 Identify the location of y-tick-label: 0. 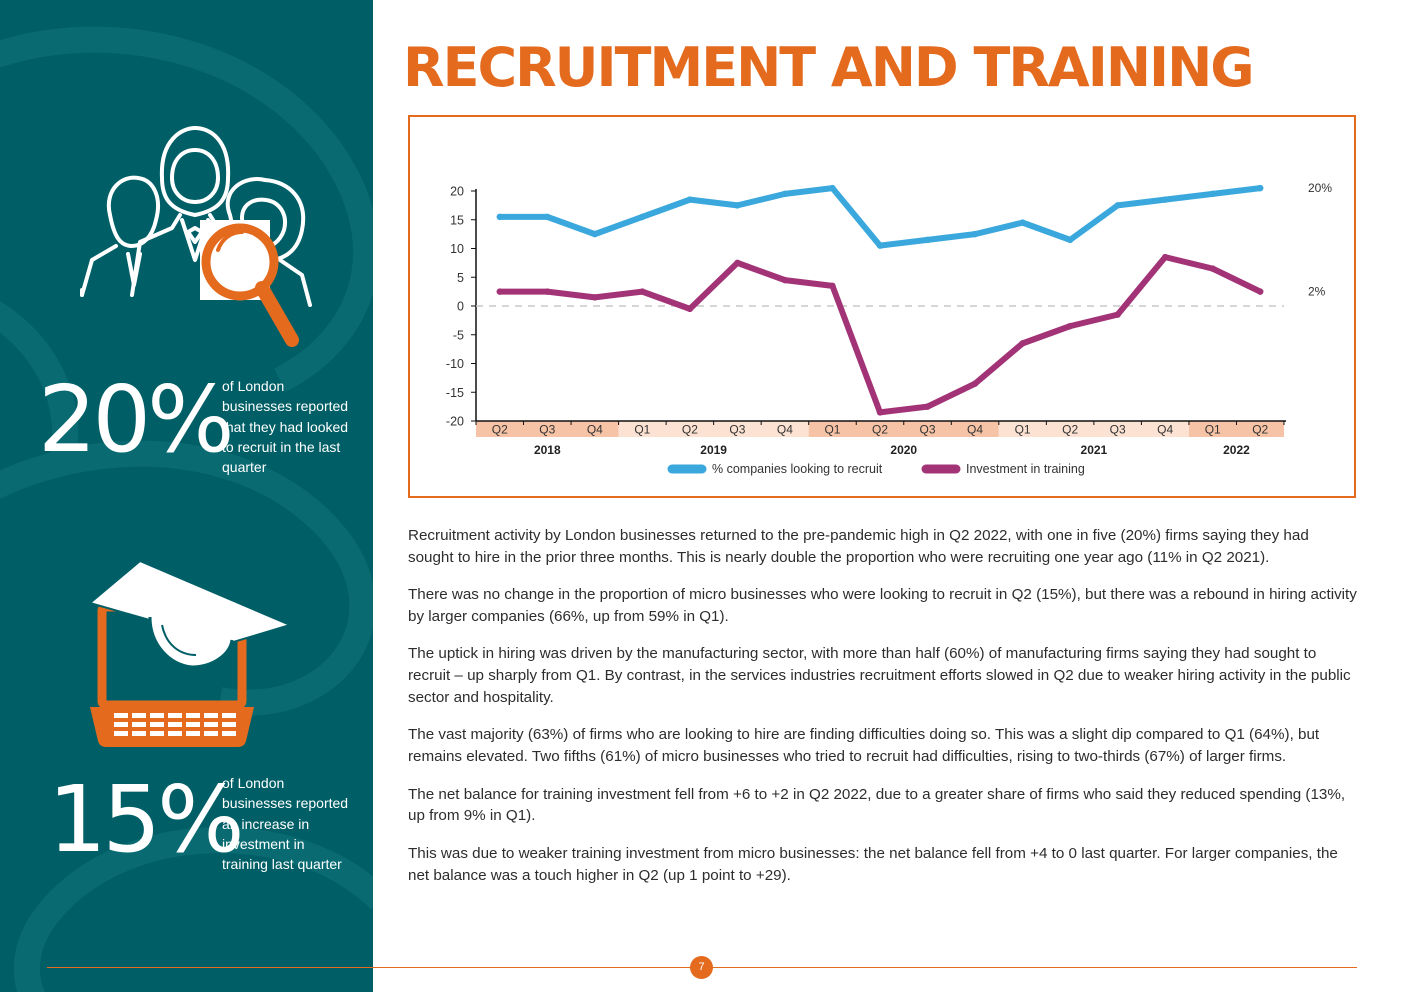
(460, 307).